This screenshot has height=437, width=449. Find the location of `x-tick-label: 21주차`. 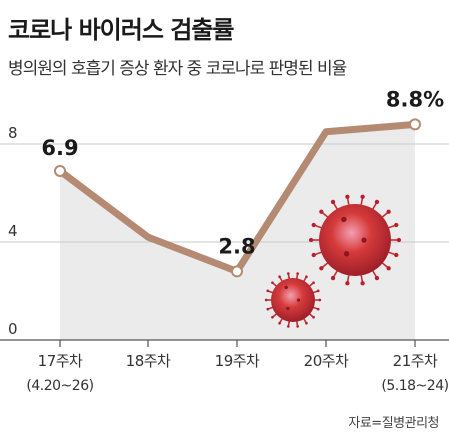

x-tick-label: 21주차 is located at coordinates (415, 361).